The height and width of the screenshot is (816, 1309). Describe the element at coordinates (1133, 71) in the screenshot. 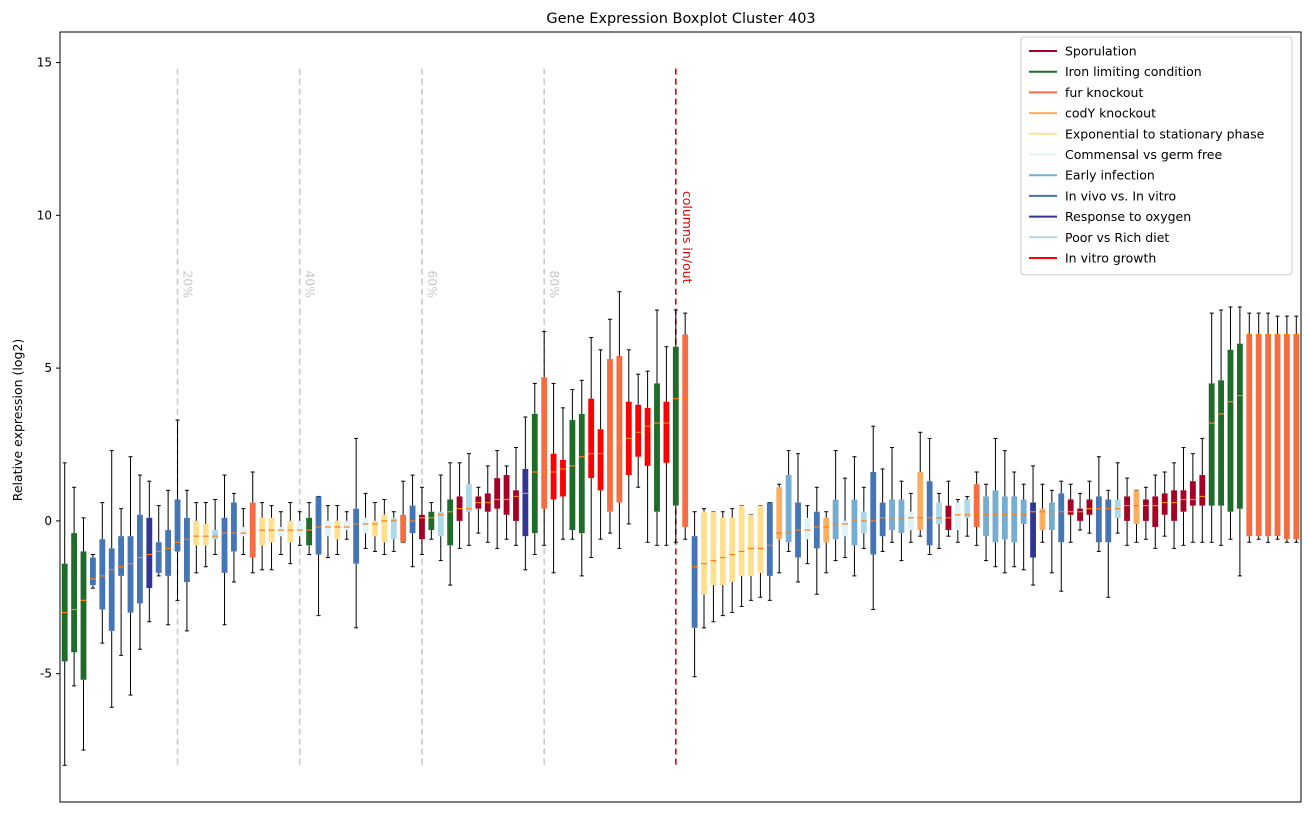

I see `legend-label: Iron limiting condition` at that location.